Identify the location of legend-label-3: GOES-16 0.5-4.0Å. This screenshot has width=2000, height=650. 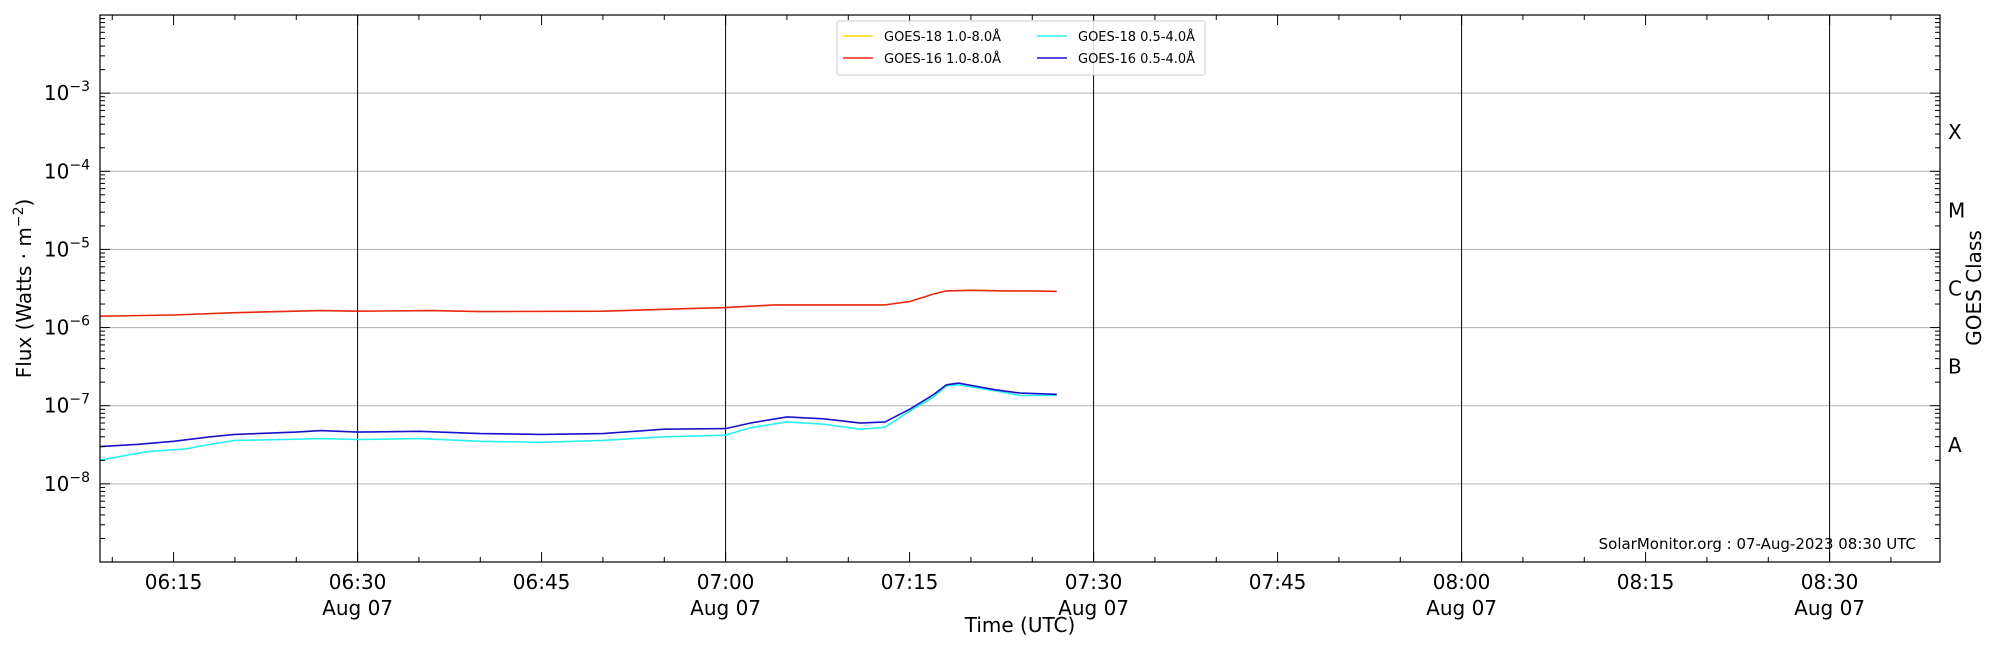
(1136, 59).